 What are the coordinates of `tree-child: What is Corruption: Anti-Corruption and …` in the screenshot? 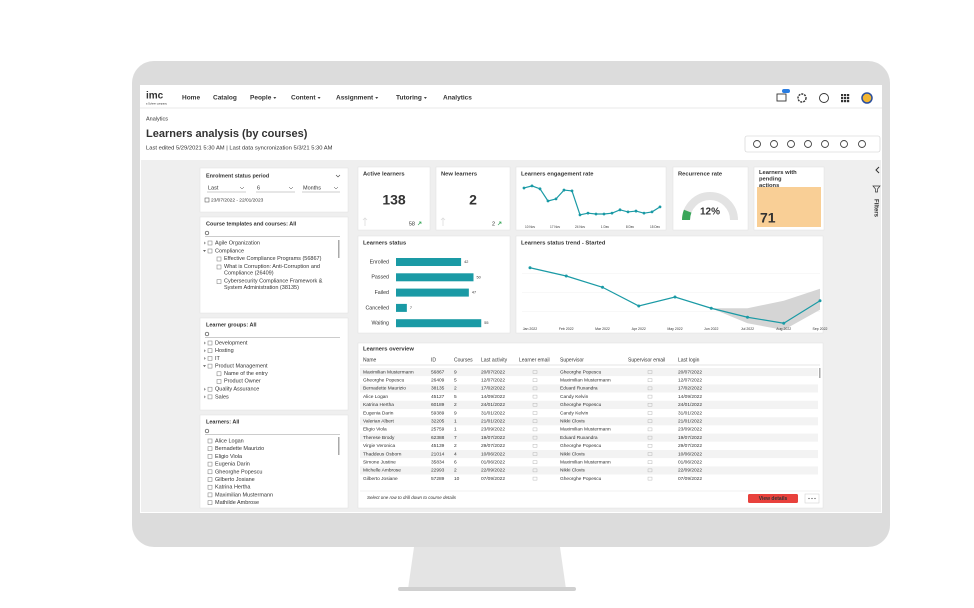 It's located at (273, 270).